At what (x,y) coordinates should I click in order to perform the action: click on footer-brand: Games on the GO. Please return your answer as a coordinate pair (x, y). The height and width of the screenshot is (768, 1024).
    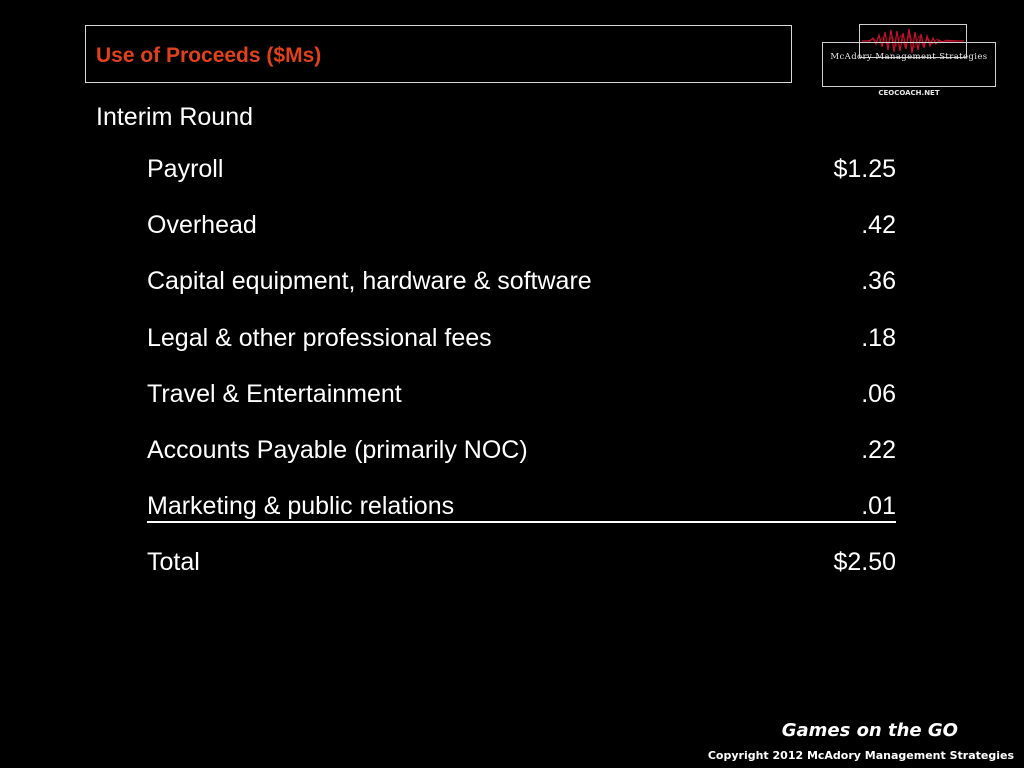
    Looking at the image, I should click on (869, 730).